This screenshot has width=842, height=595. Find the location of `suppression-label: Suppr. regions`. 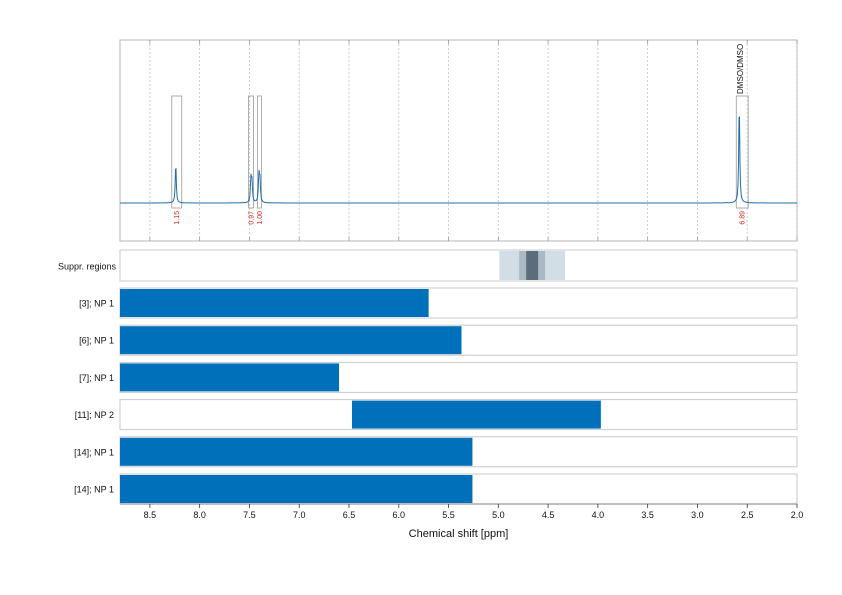

suppression-label: Suppr. regions is located at coordinates (87, 267).